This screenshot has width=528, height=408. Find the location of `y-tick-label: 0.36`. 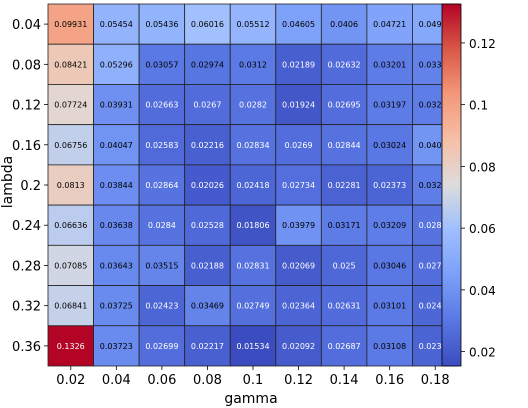

y-tick-label: 0.36 is located at coordinates (26, 347).